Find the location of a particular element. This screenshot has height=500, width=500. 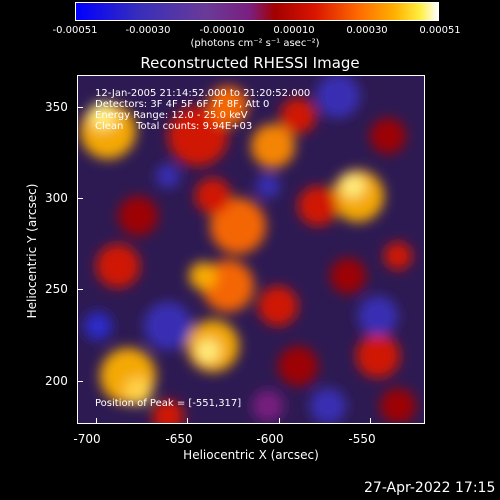

overlay-clean-counts: Clean Total counts: 9.94E+03 is located at coordinates (174, 126).